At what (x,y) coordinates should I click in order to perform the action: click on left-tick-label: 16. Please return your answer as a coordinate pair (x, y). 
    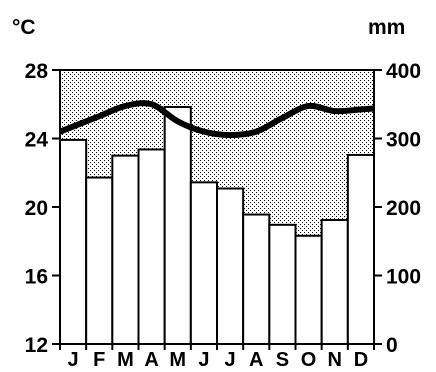
    Looking at the image, I should click on (36, 277).